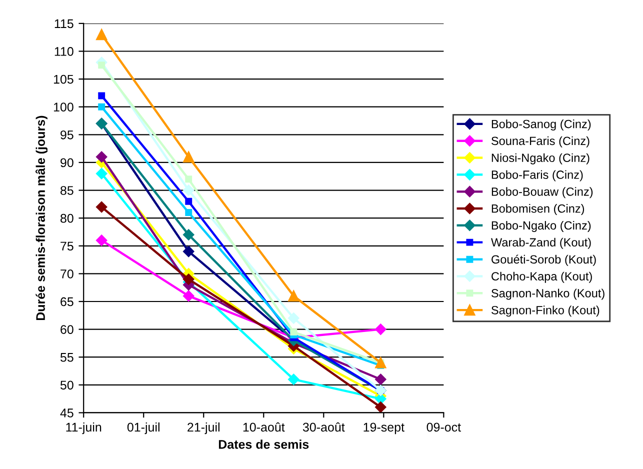  Describe the element at coordinates (67, 413) in the screenshot. I see `y-tick-label: 45` at that location.